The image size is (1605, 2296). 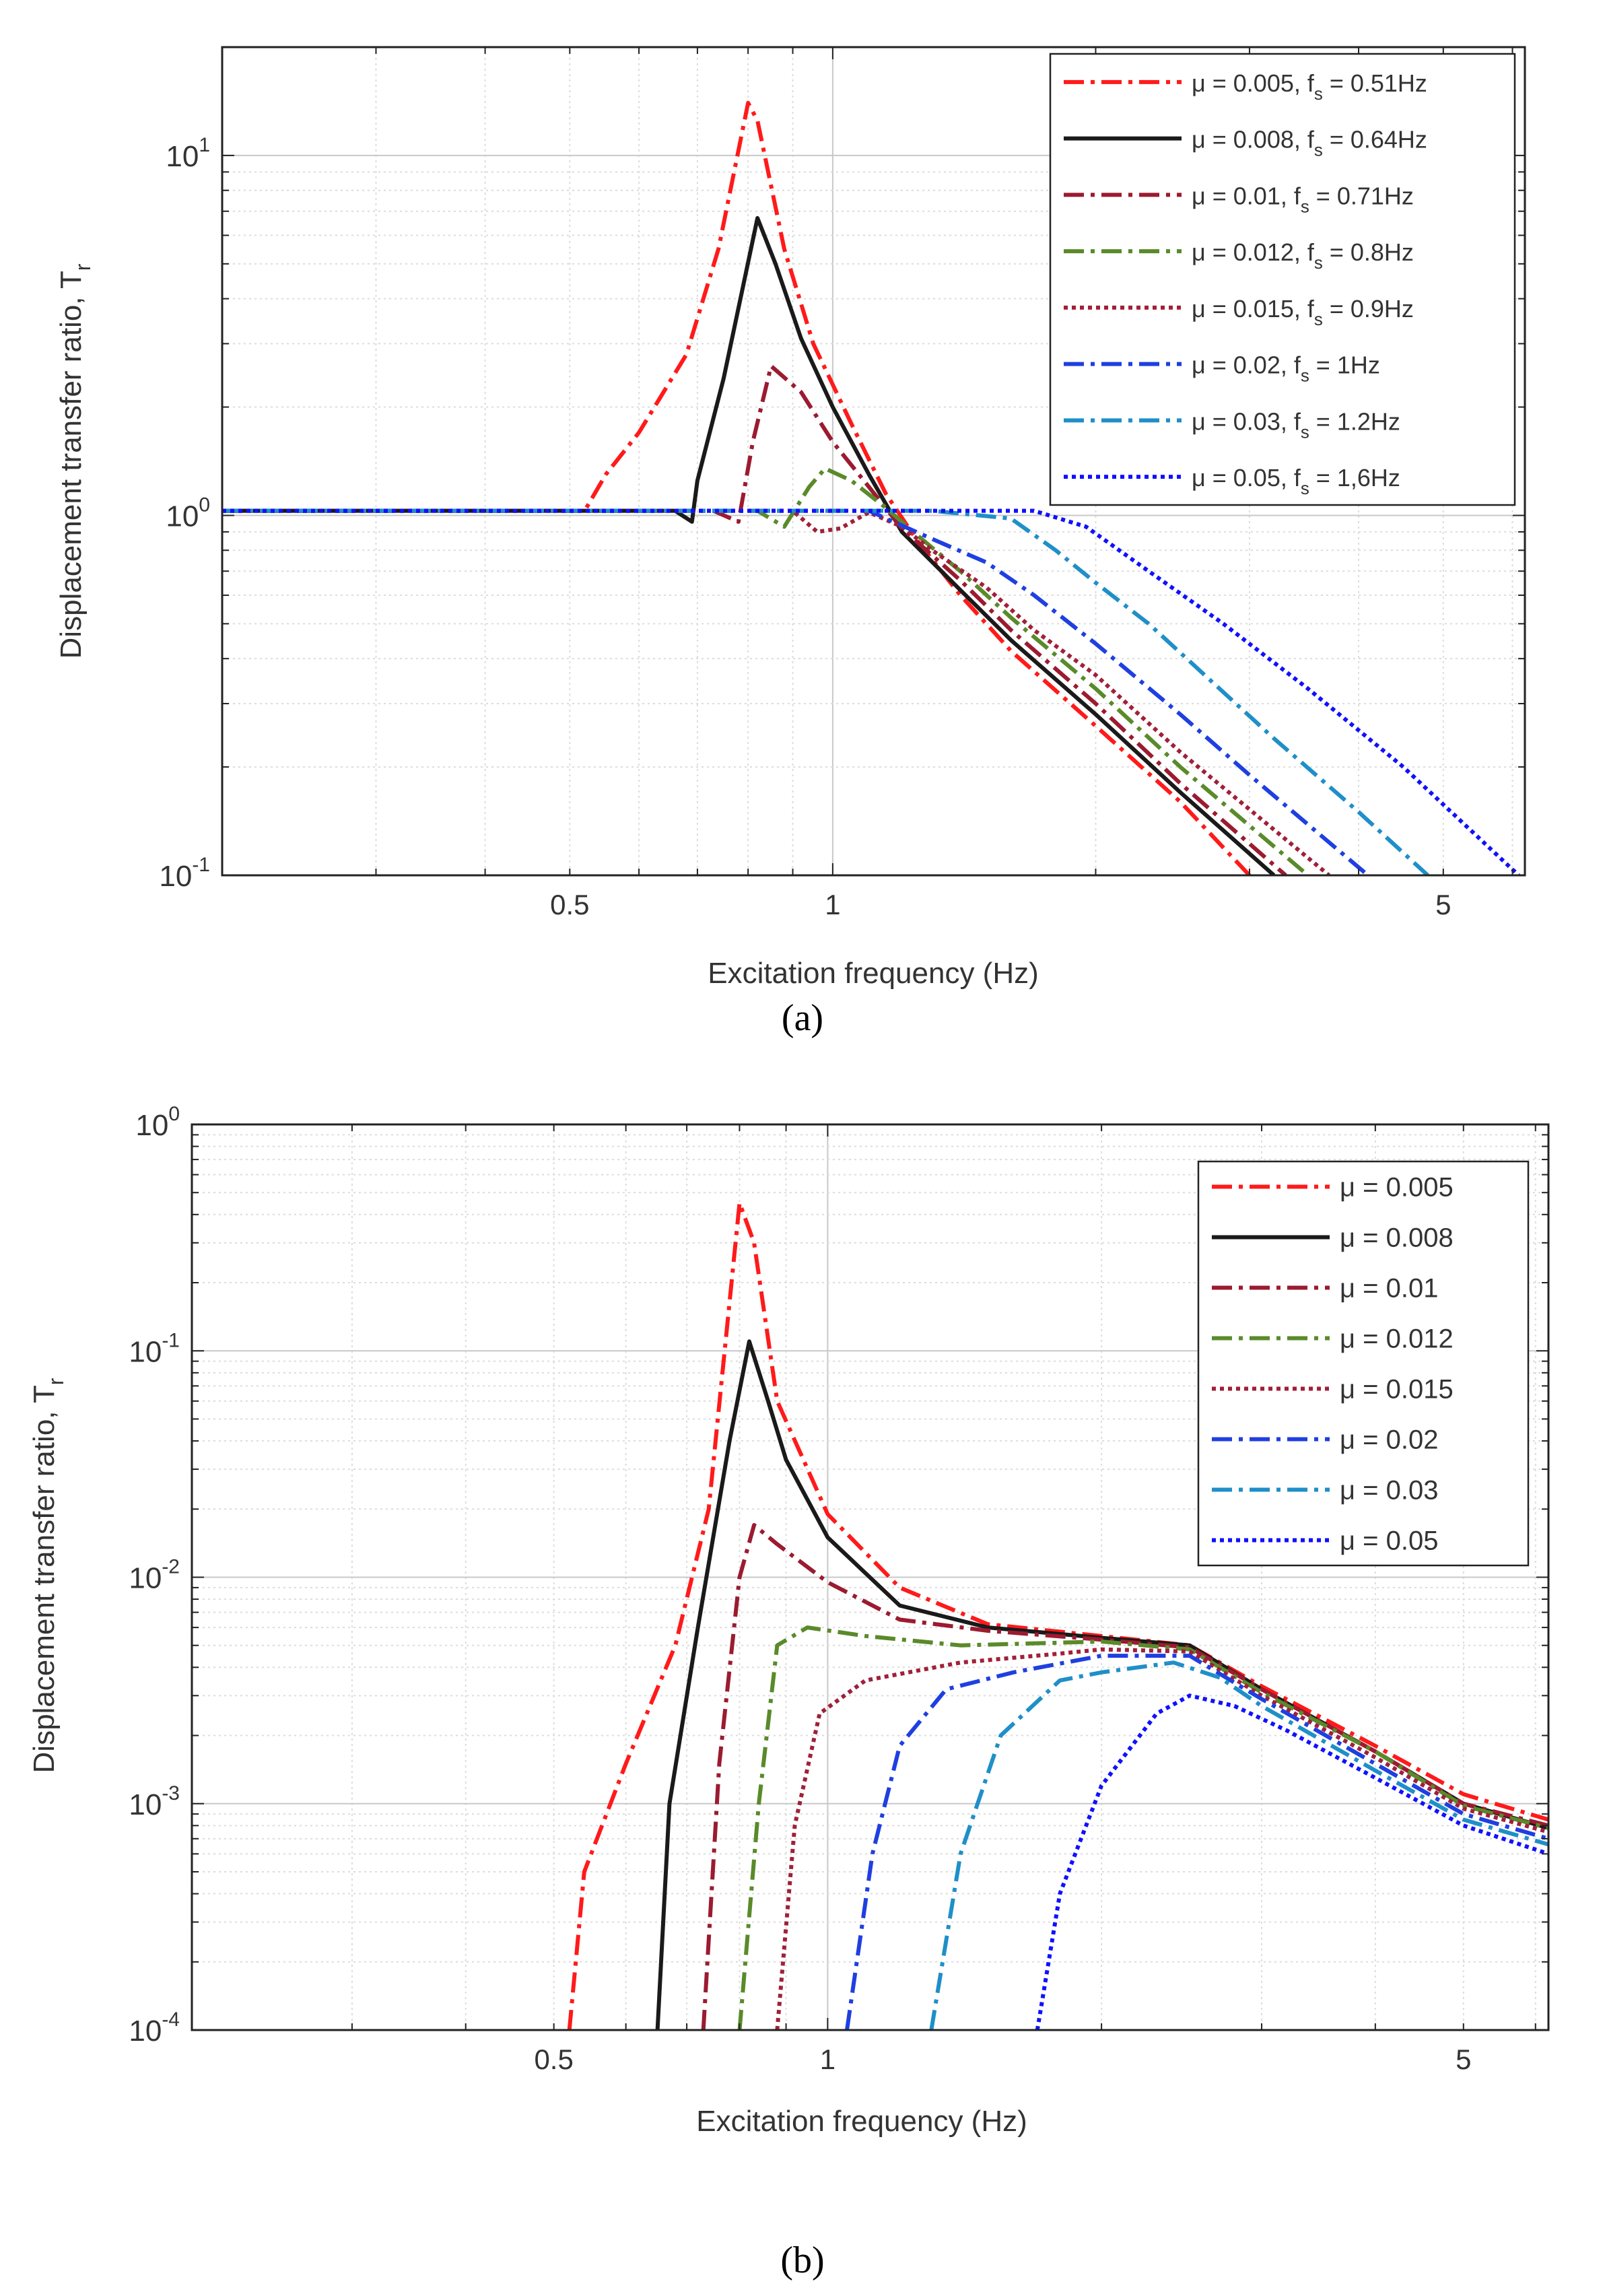 What do you see at coordinates (1368, 309) in the screenshot?
I see `legend-label-end: = 0.9Hz` at bounding box center [1368, 309].